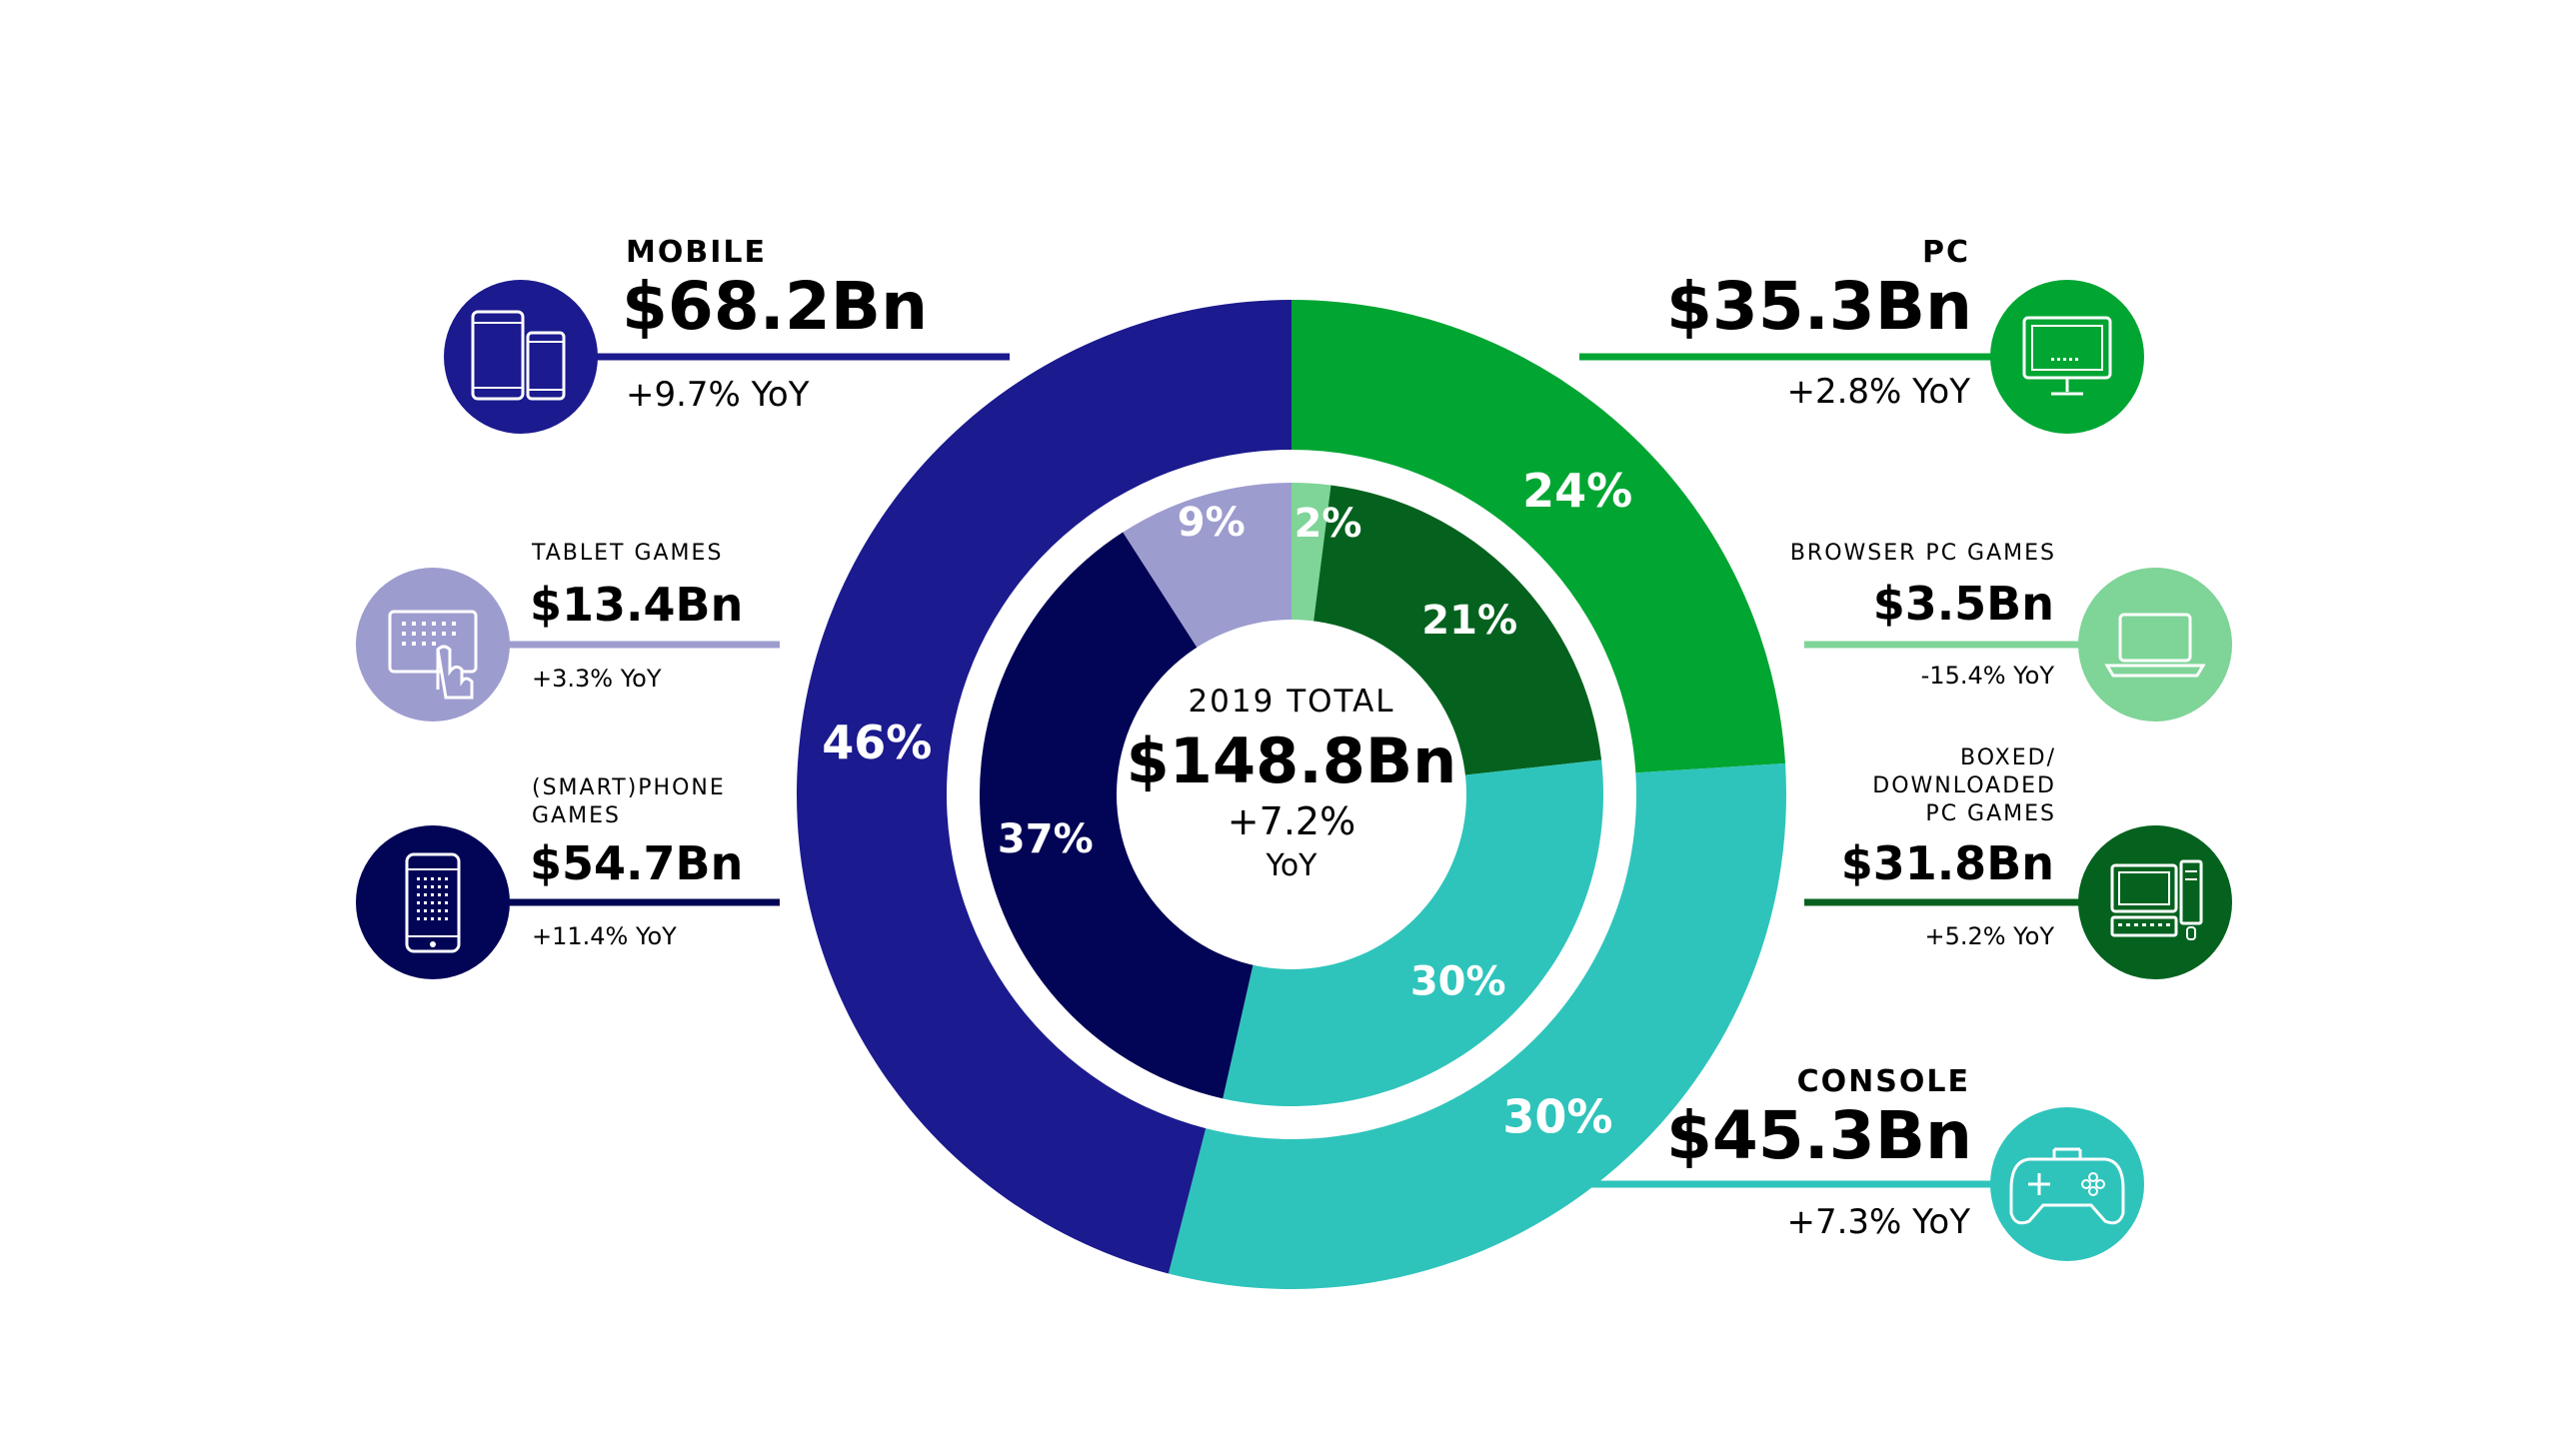 This screenshot has width=2559, height=1456. Describe the element at coordinates (1291, 821) in the screenshot. I see `total-growth: +7.2%` at that location.